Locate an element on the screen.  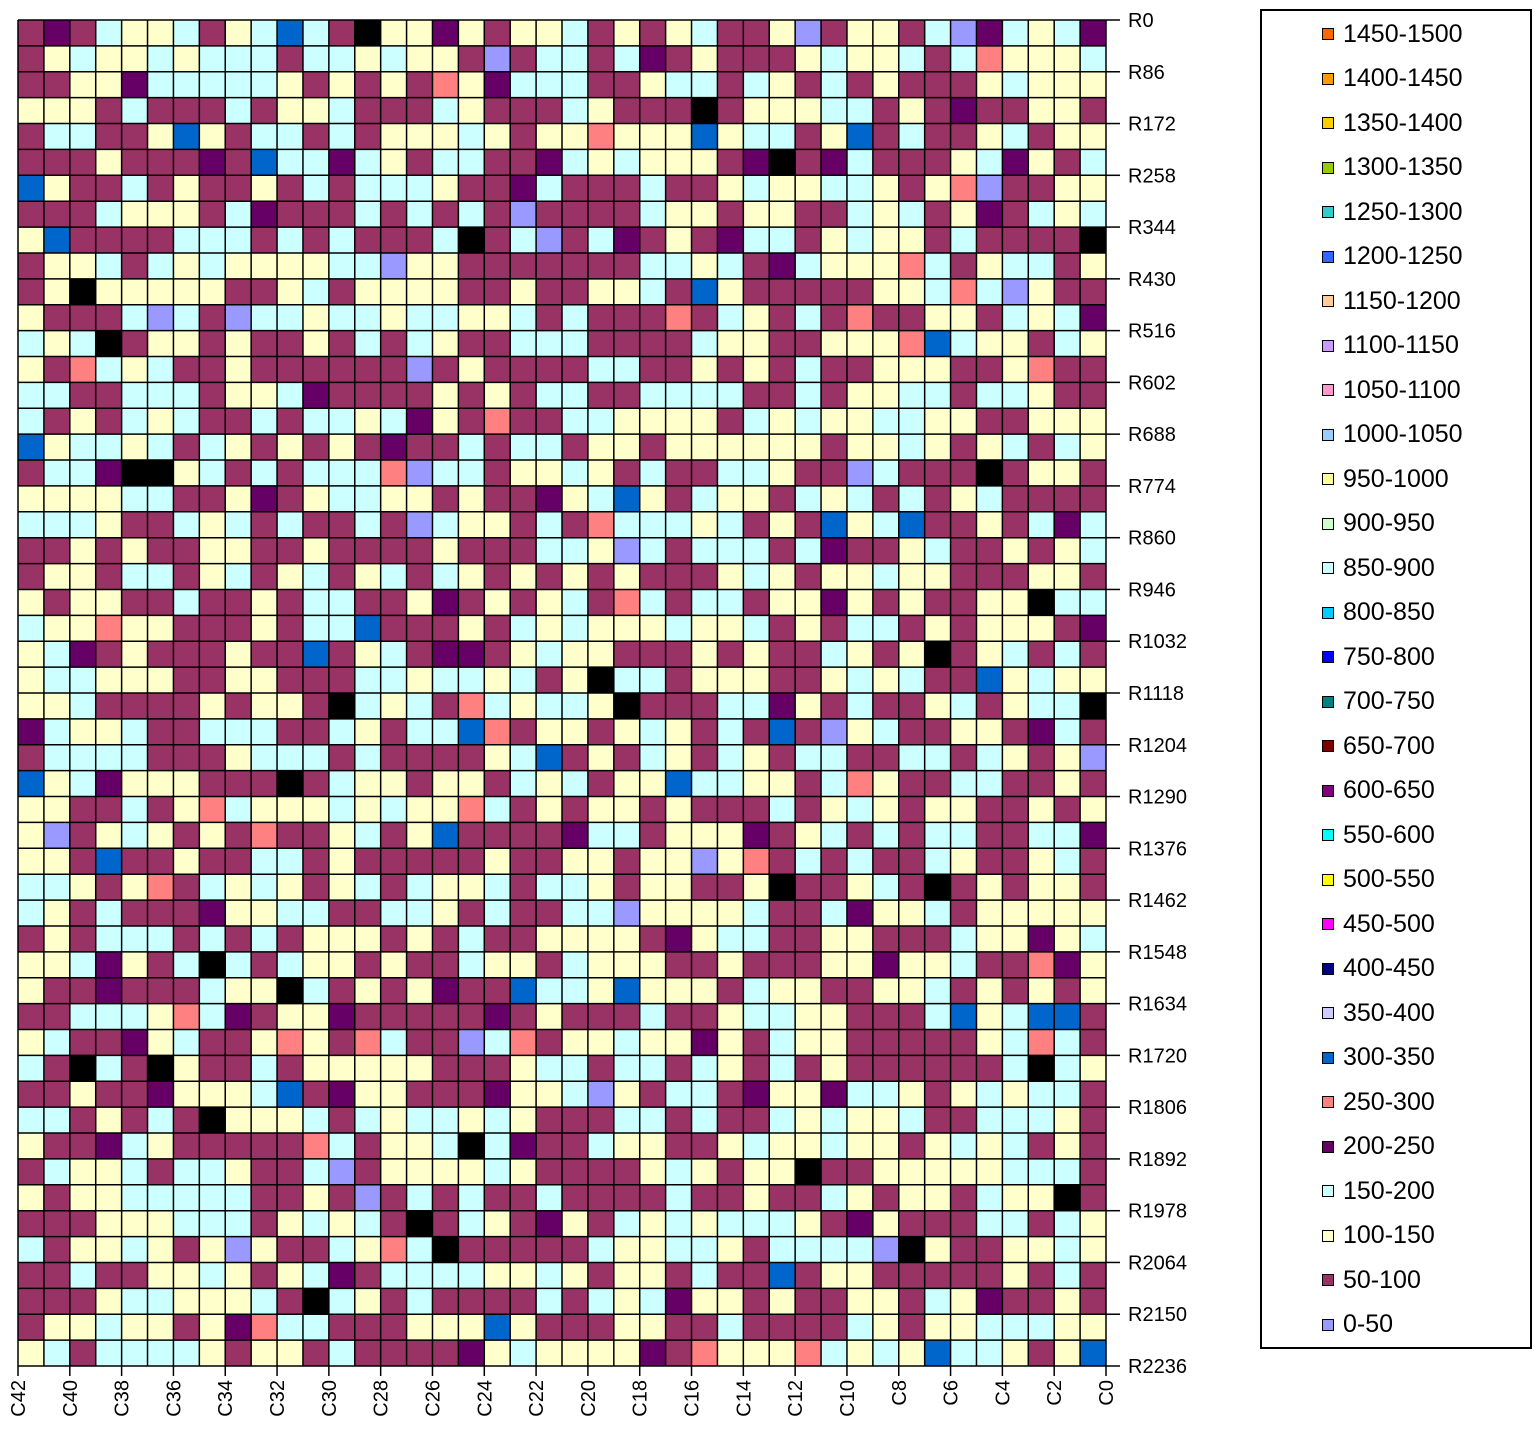
y-tick-label: R946 is located at coordinates (1152, 590).